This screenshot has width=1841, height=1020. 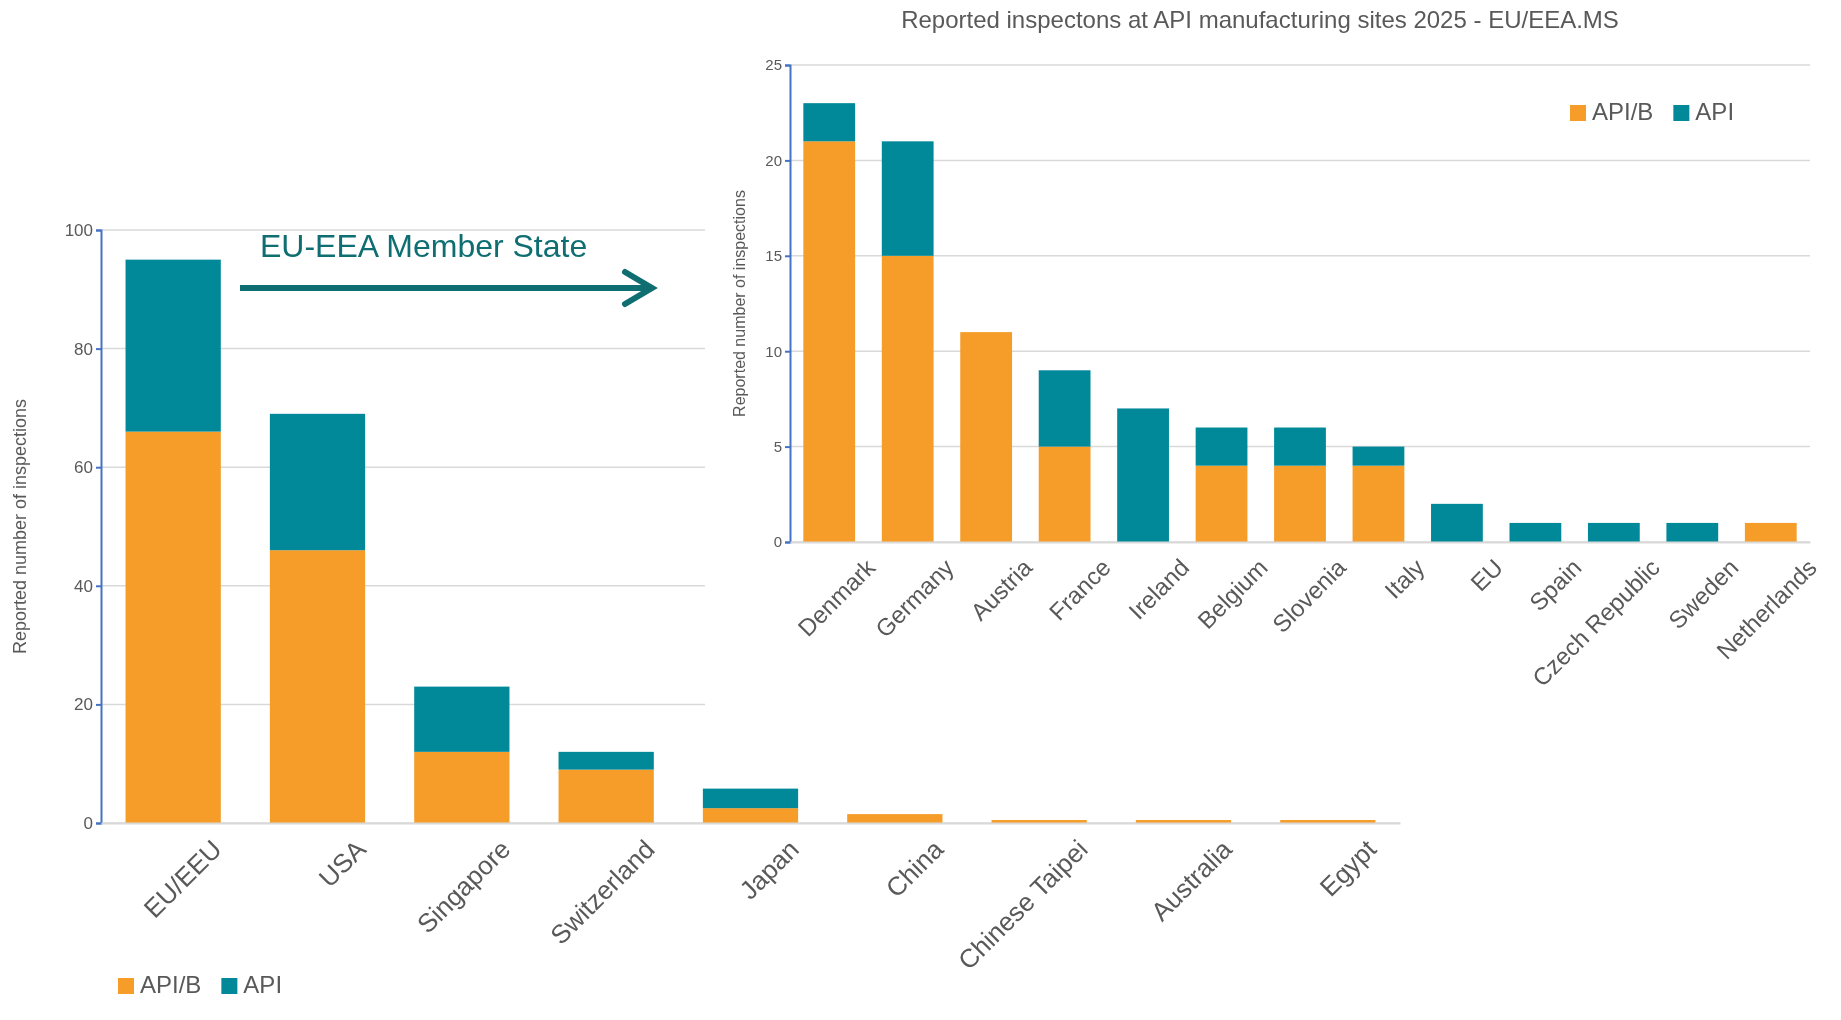 I want to click on y-tick-label: 15, so click(x=773, y=256).